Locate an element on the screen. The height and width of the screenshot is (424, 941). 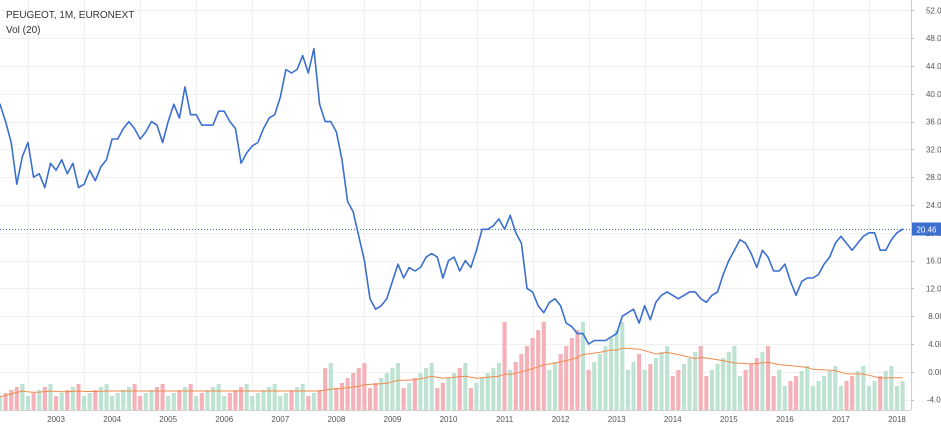
x-tick-label: 2008 is located at coordinates (336, 419).